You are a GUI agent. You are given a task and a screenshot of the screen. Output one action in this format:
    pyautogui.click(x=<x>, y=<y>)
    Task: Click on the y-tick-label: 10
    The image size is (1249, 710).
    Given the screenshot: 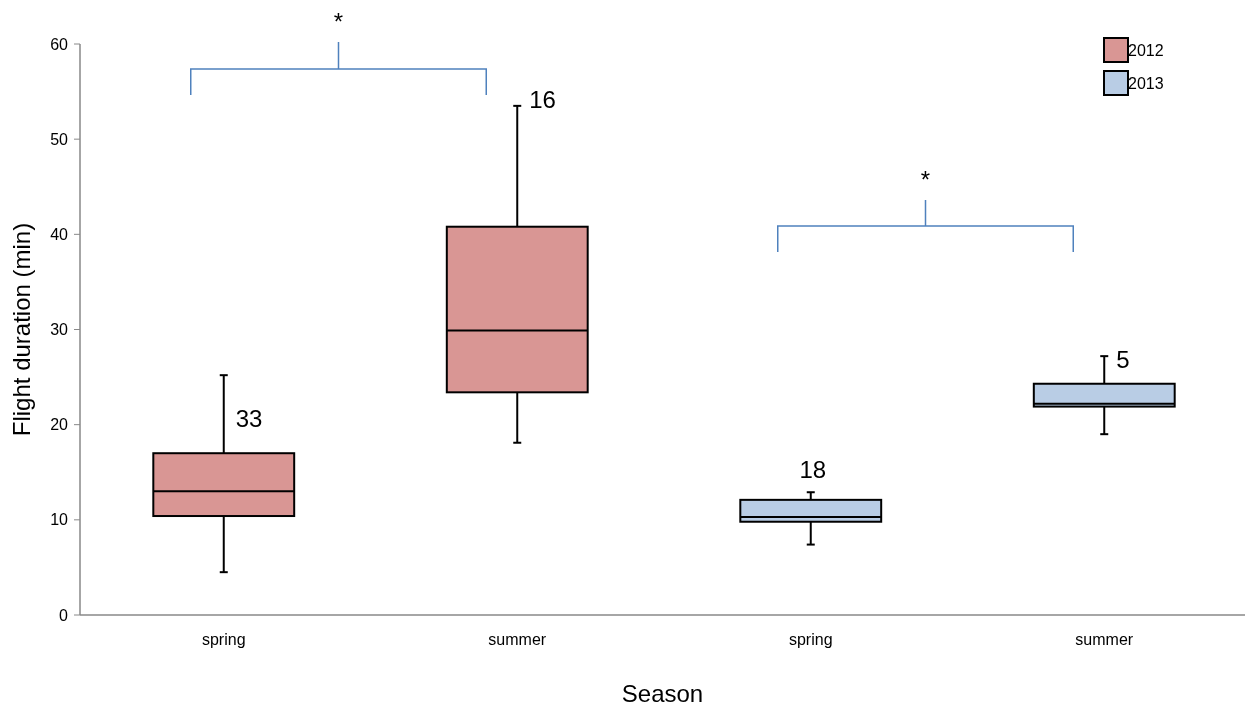 What is the action you would take?
    pyautogui.click(x=59, y=520)
    